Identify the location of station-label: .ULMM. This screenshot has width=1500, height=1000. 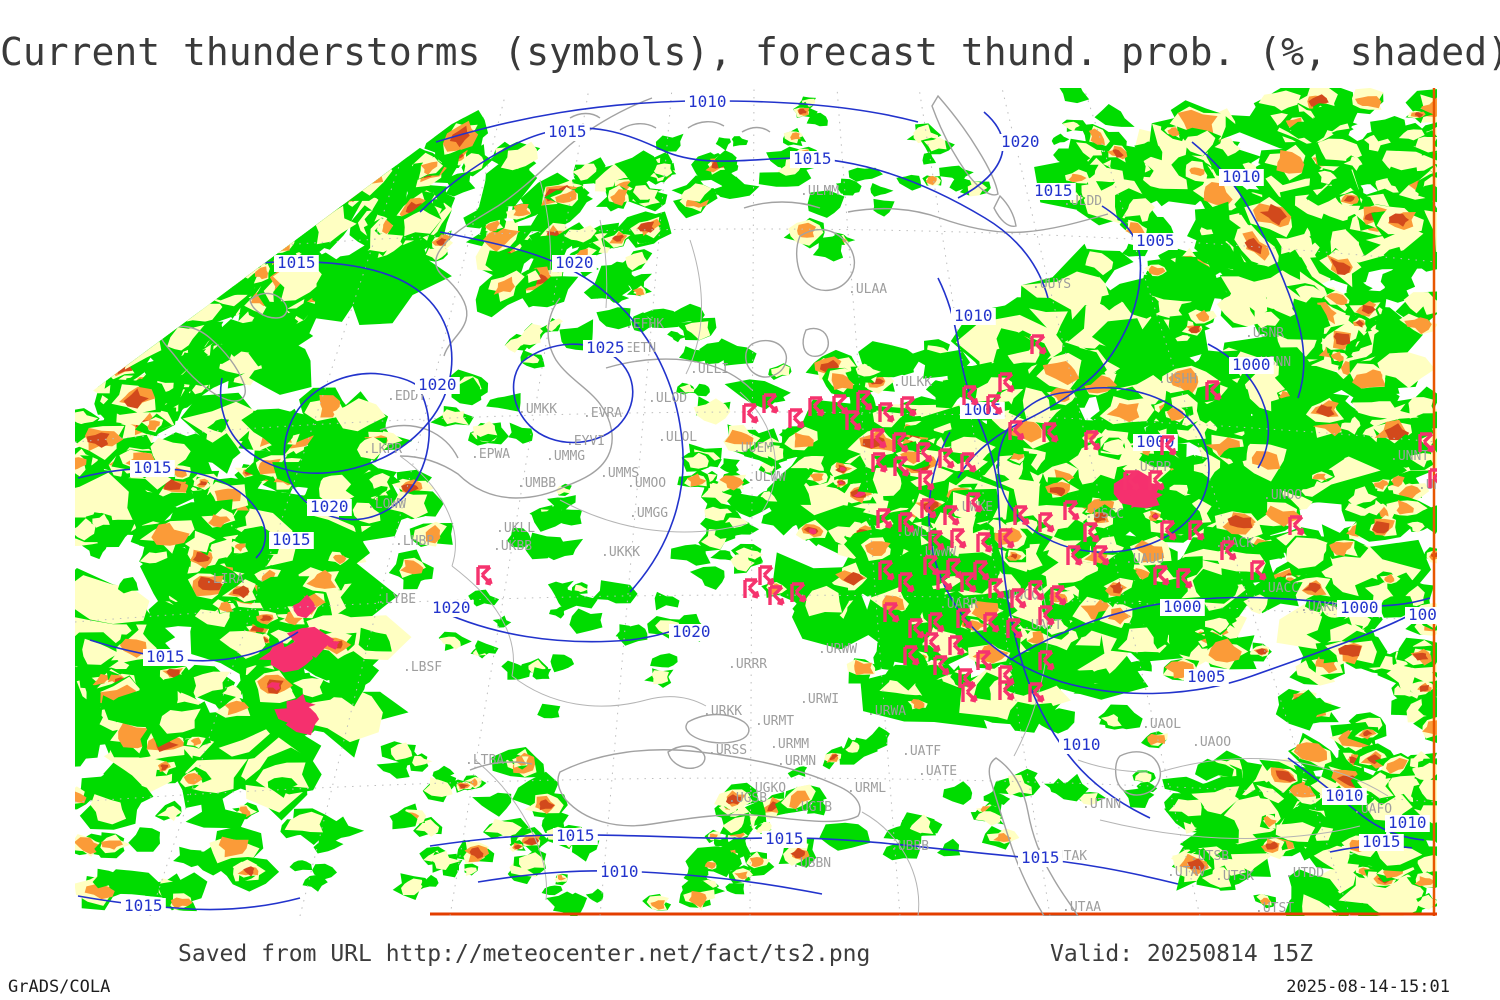
(819, 191).